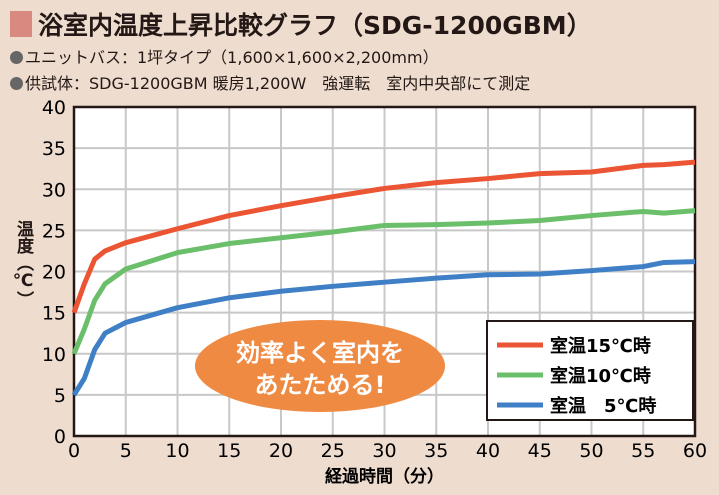 This screenshot has height=495, width=719. I want to click on y-axis-label: 温度（℃）, so click(23, 264).